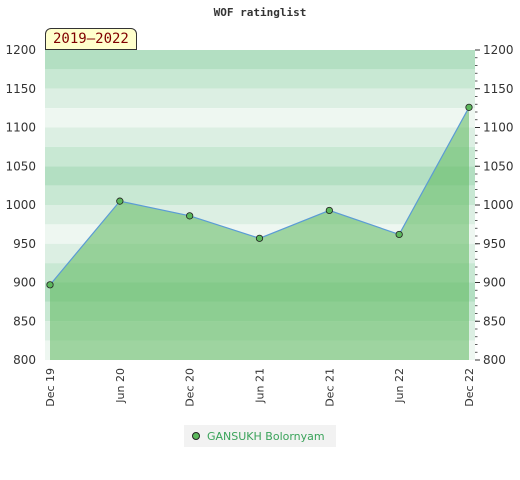  What do you see at coordinates (498, 50) in the screenshot?
I see `y-tick-label-right: 1200` at bounding box center [498, 50].